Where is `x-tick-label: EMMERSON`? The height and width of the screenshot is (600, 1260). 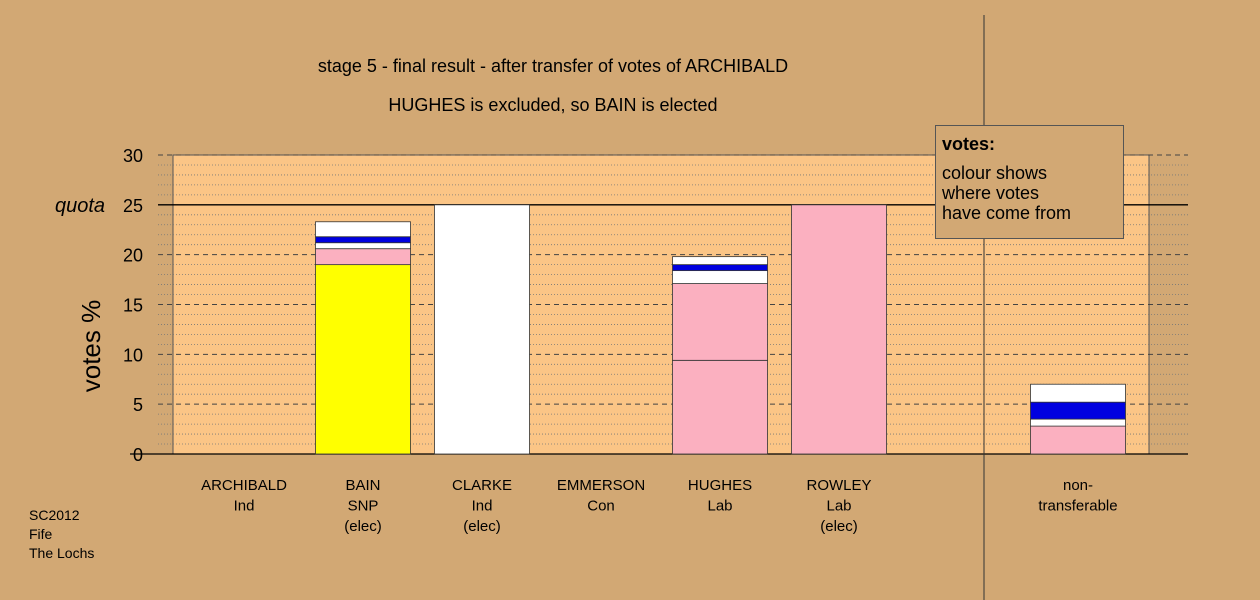
x-tick-label: EMMERSON is located at coordinates (601, 485).